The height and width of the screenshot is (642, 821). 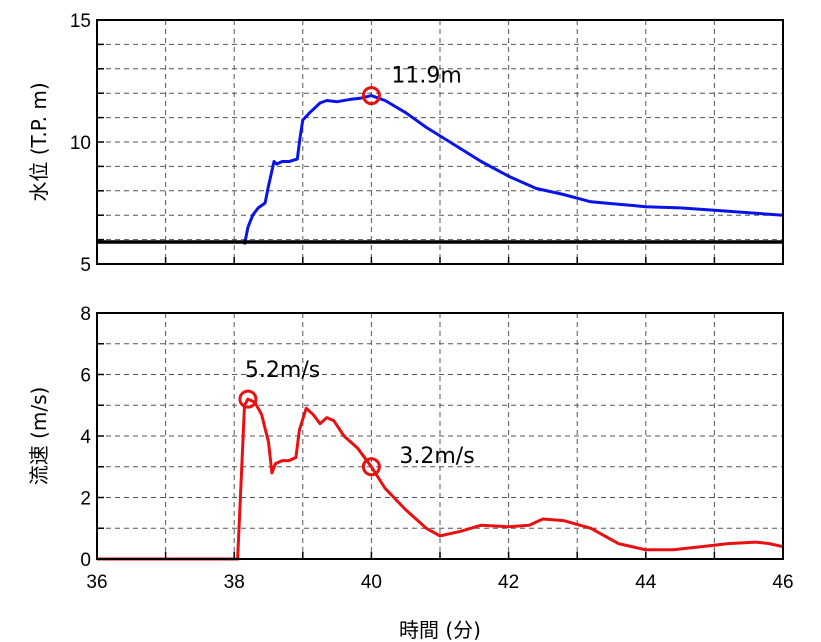 I want to click on y-tick-label: 4, so click(x=85, y=437).